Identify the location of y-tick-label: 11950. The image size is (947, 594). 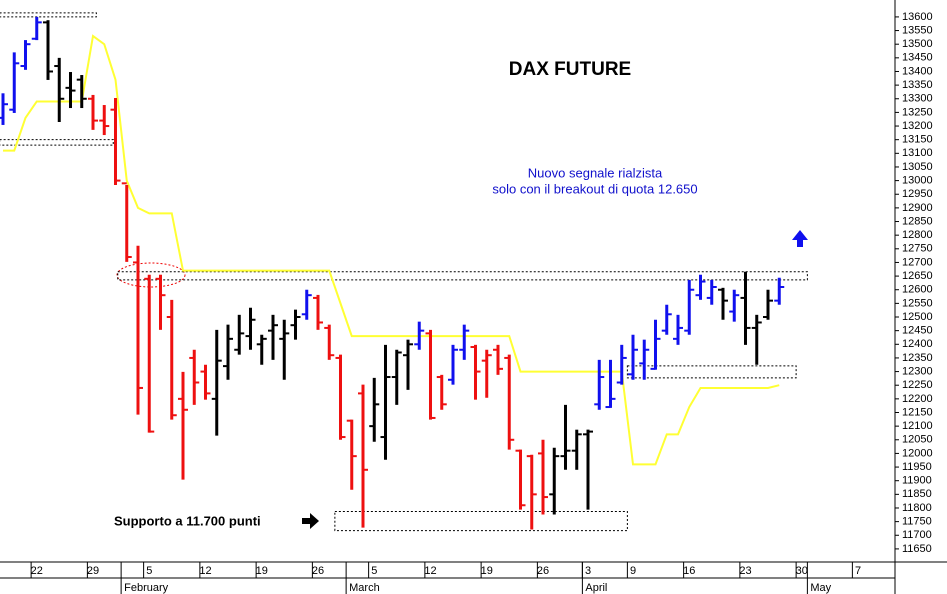
(917, 467).